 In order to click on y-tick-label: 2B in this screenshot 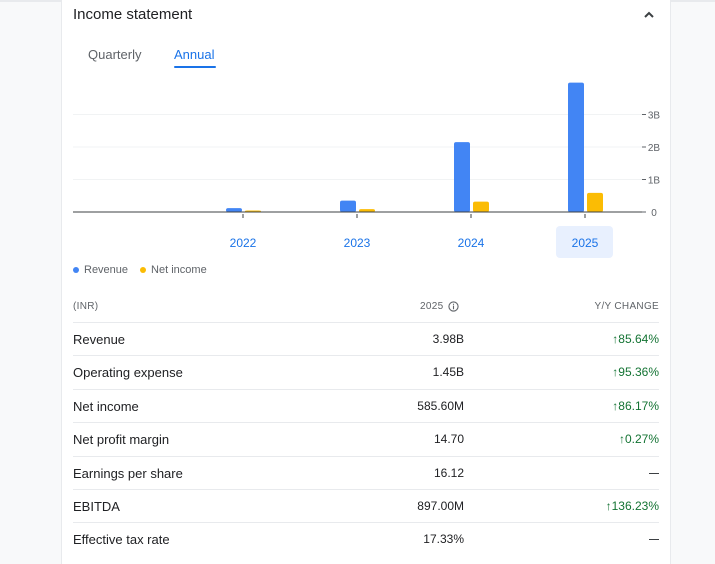, I will do `click(654, 148)`.